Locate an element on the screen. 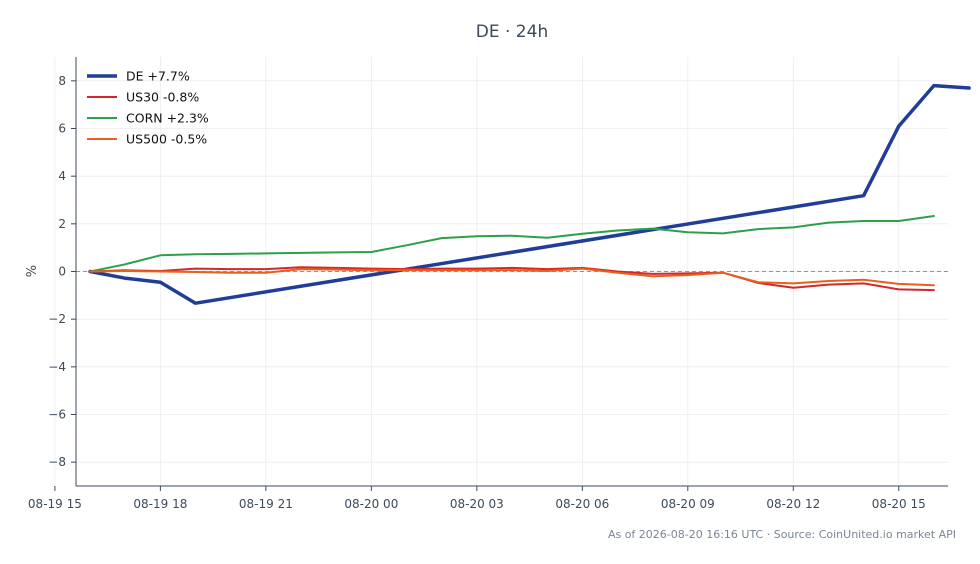  x-tick-label: 08-20 06 is located at coordinates (582, 504).